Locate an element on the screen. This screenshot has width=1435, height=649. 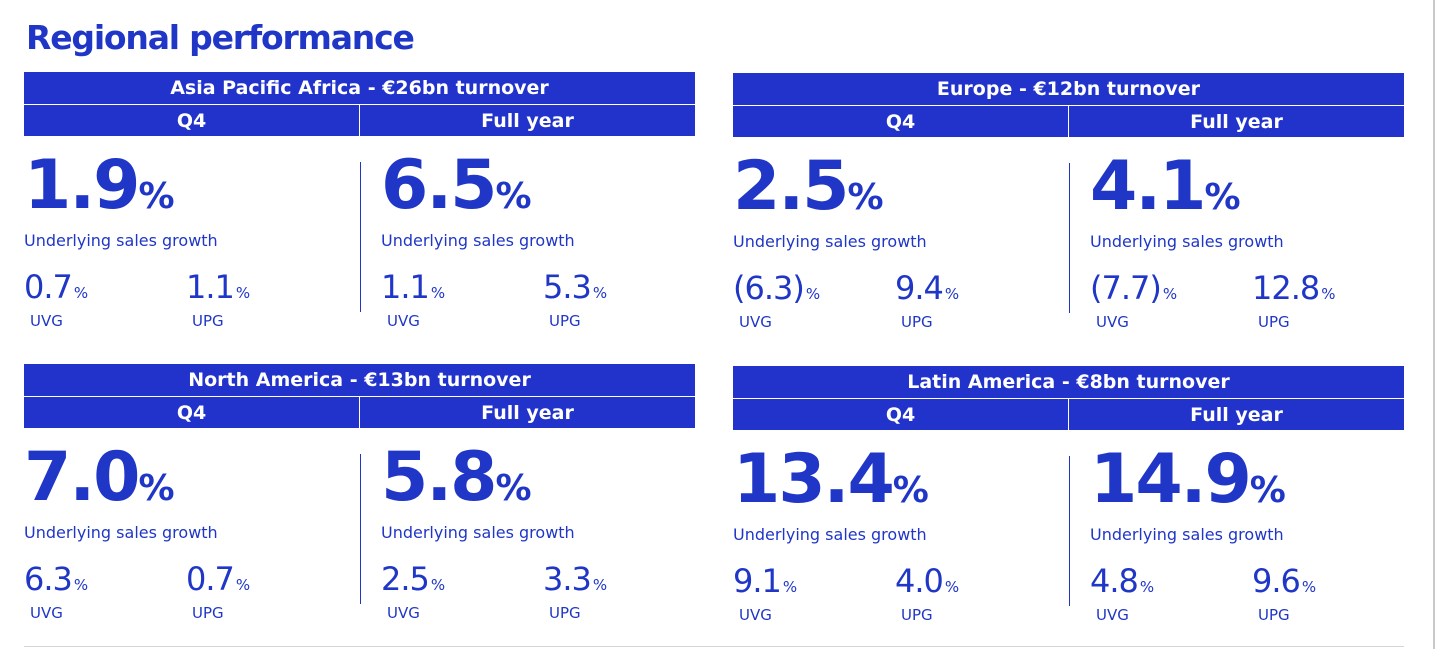
page-edge-rule is located at coordinates (1434, 324).